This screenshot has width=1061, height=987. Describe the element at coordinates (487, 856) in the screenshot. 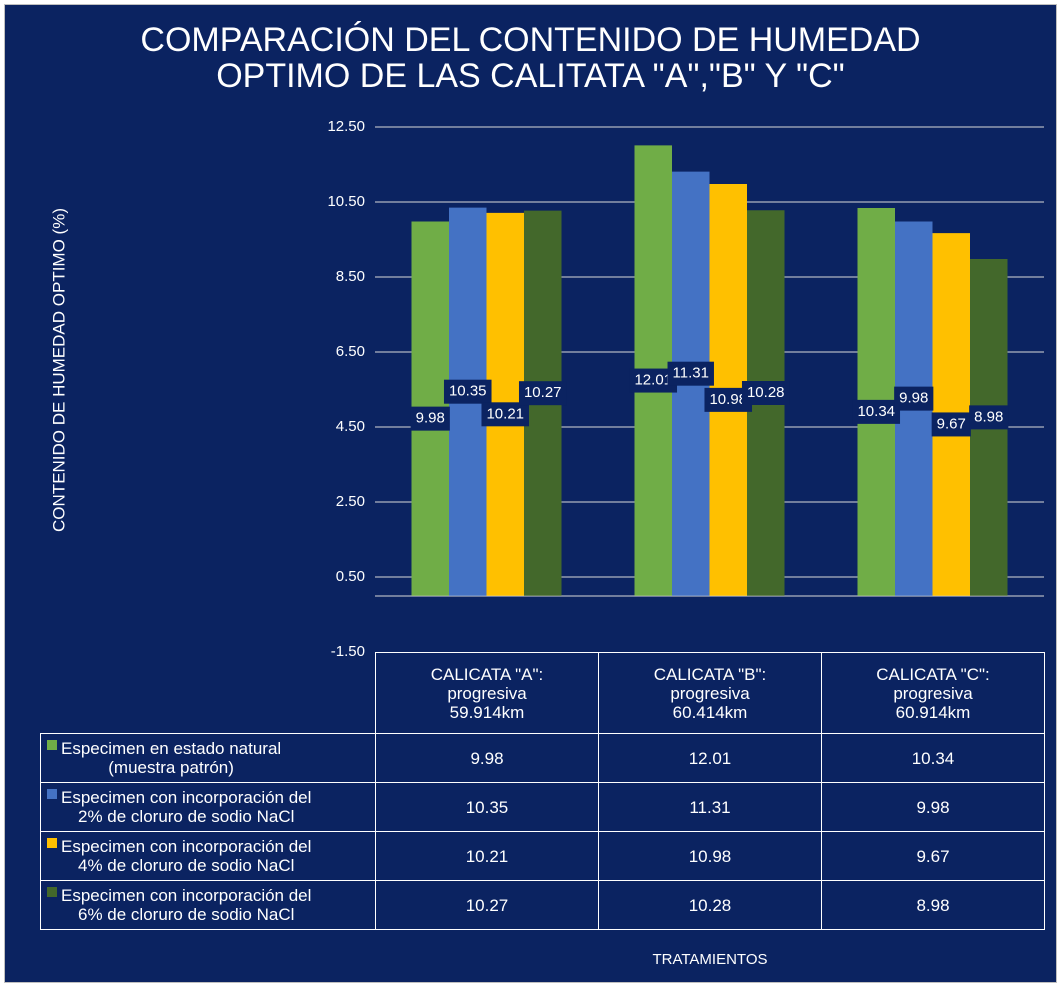

I see `table-value: 10.21` at that location.